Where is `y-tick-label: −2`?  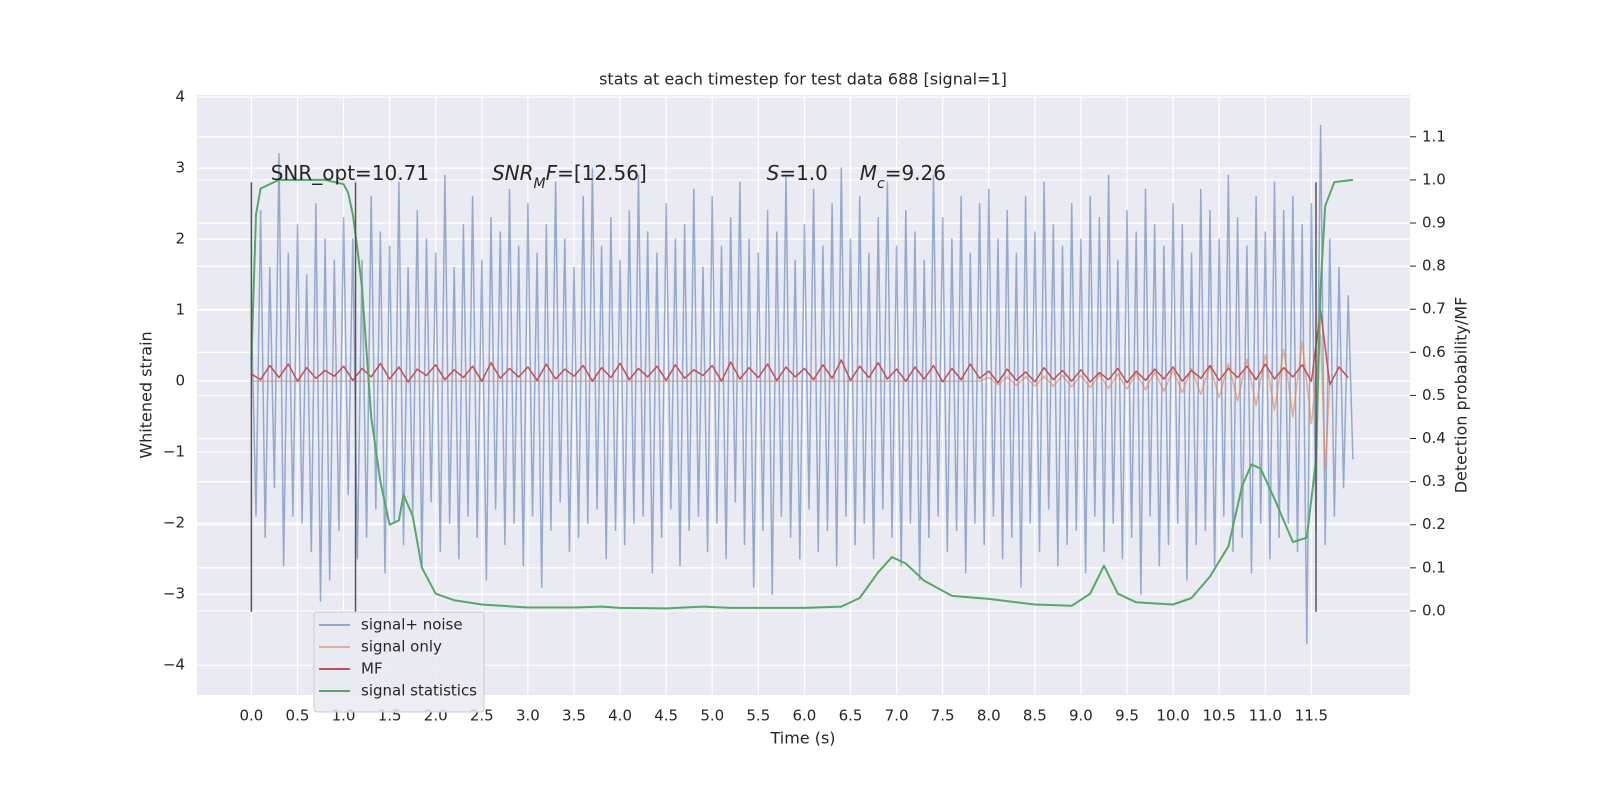
y-tick-label: −2 is located at coordinates (174, 523).